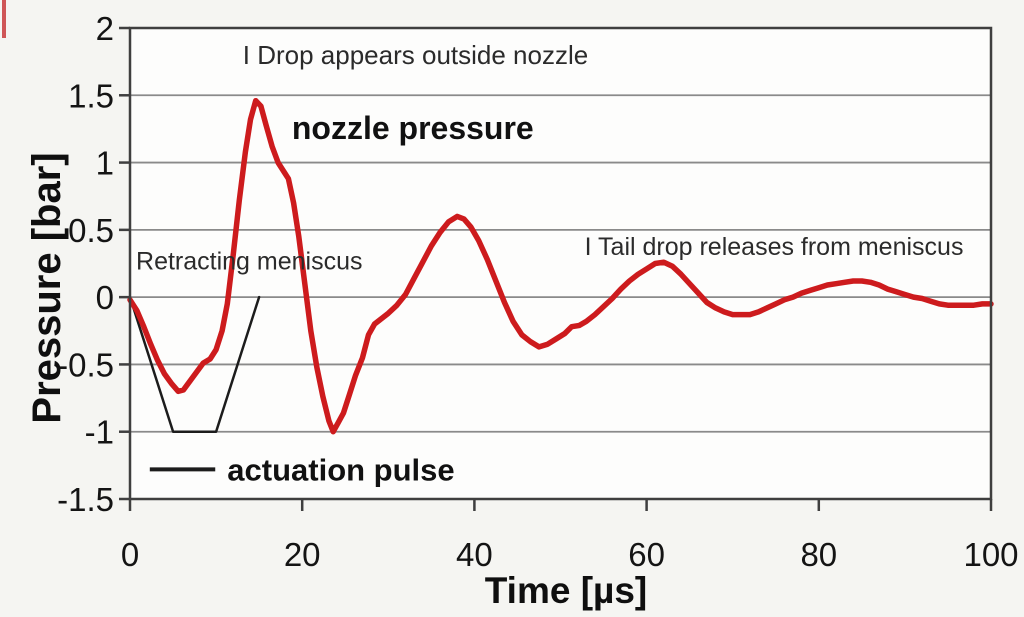 The width and height of the screenshot is (1024, 617). Describe the element at coordinates (302, 554) in the screenshot. I see `x-tick-label: 20` at that location.